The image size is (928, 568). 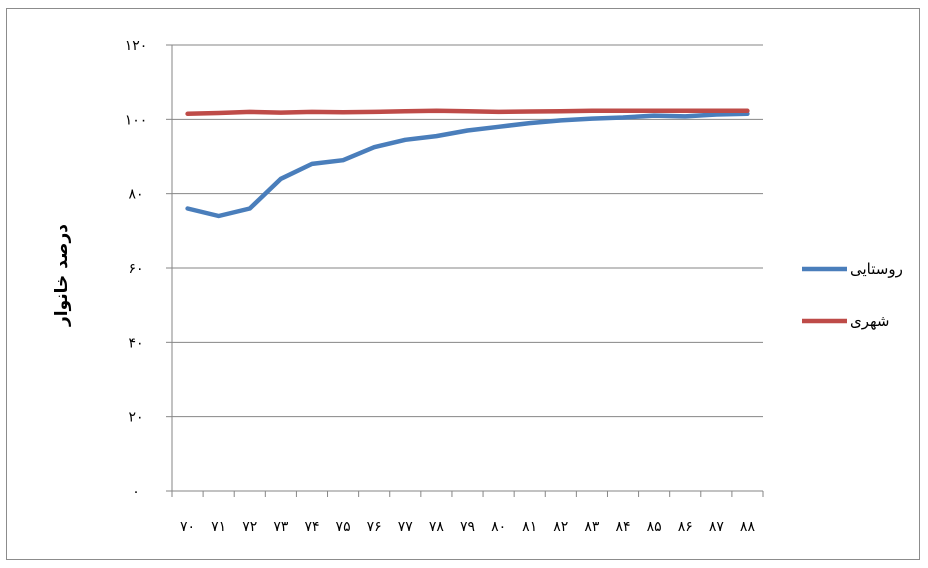 I want to click on x-tick-label: ۸۳, so click(x=592, y=527).